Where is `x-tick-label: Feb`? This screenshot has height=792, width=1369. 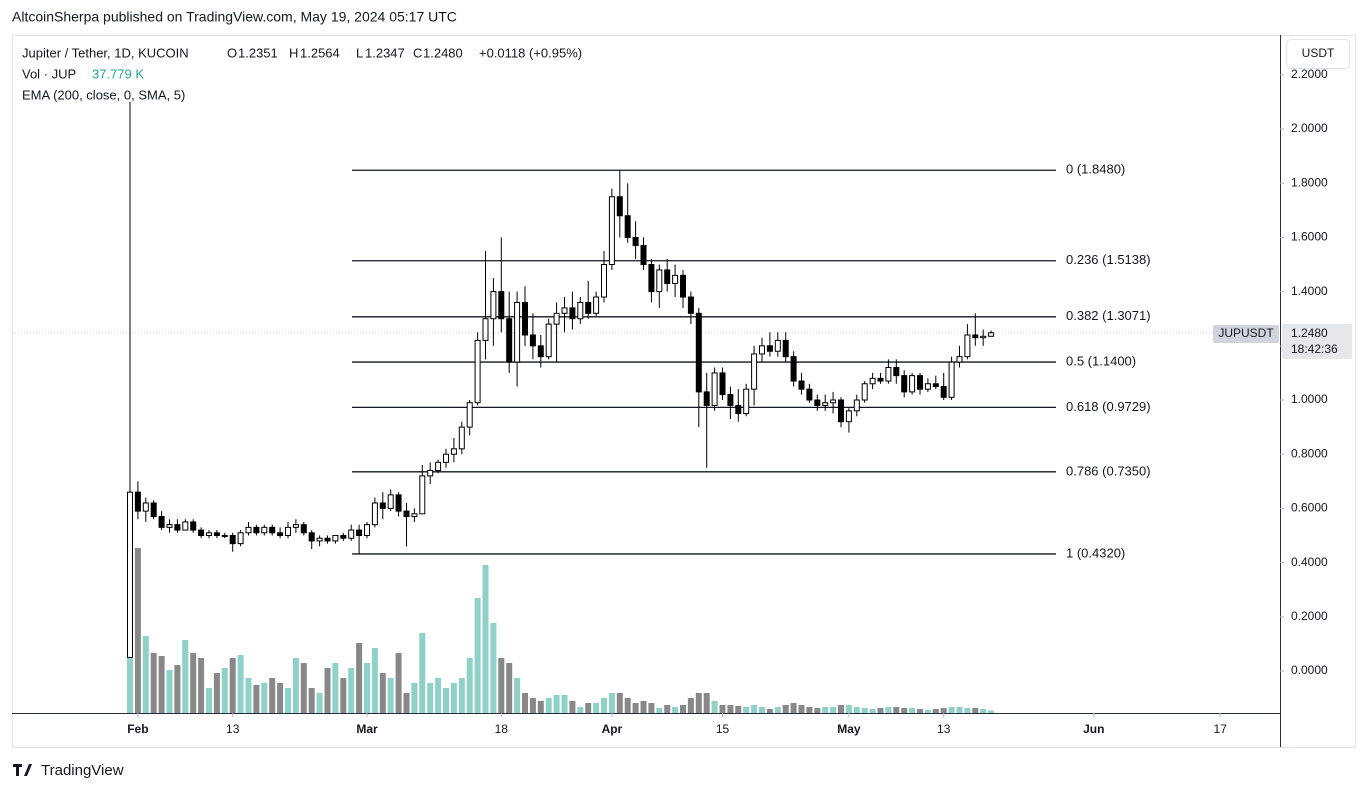 x-tick-label: Feb is located at coordinates (137, 729).